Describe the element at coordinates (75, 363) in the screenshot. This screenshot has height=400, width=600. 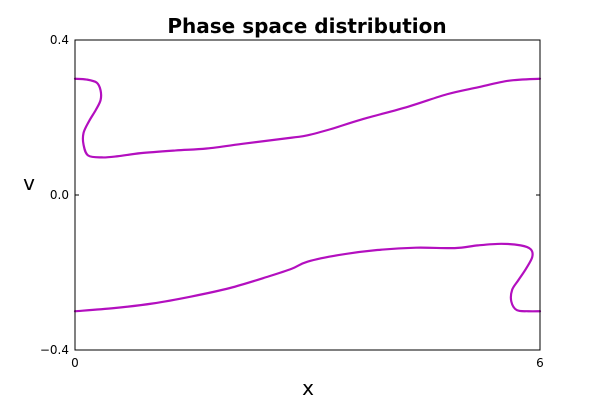
I see `x-tick-label: 0` at that location.